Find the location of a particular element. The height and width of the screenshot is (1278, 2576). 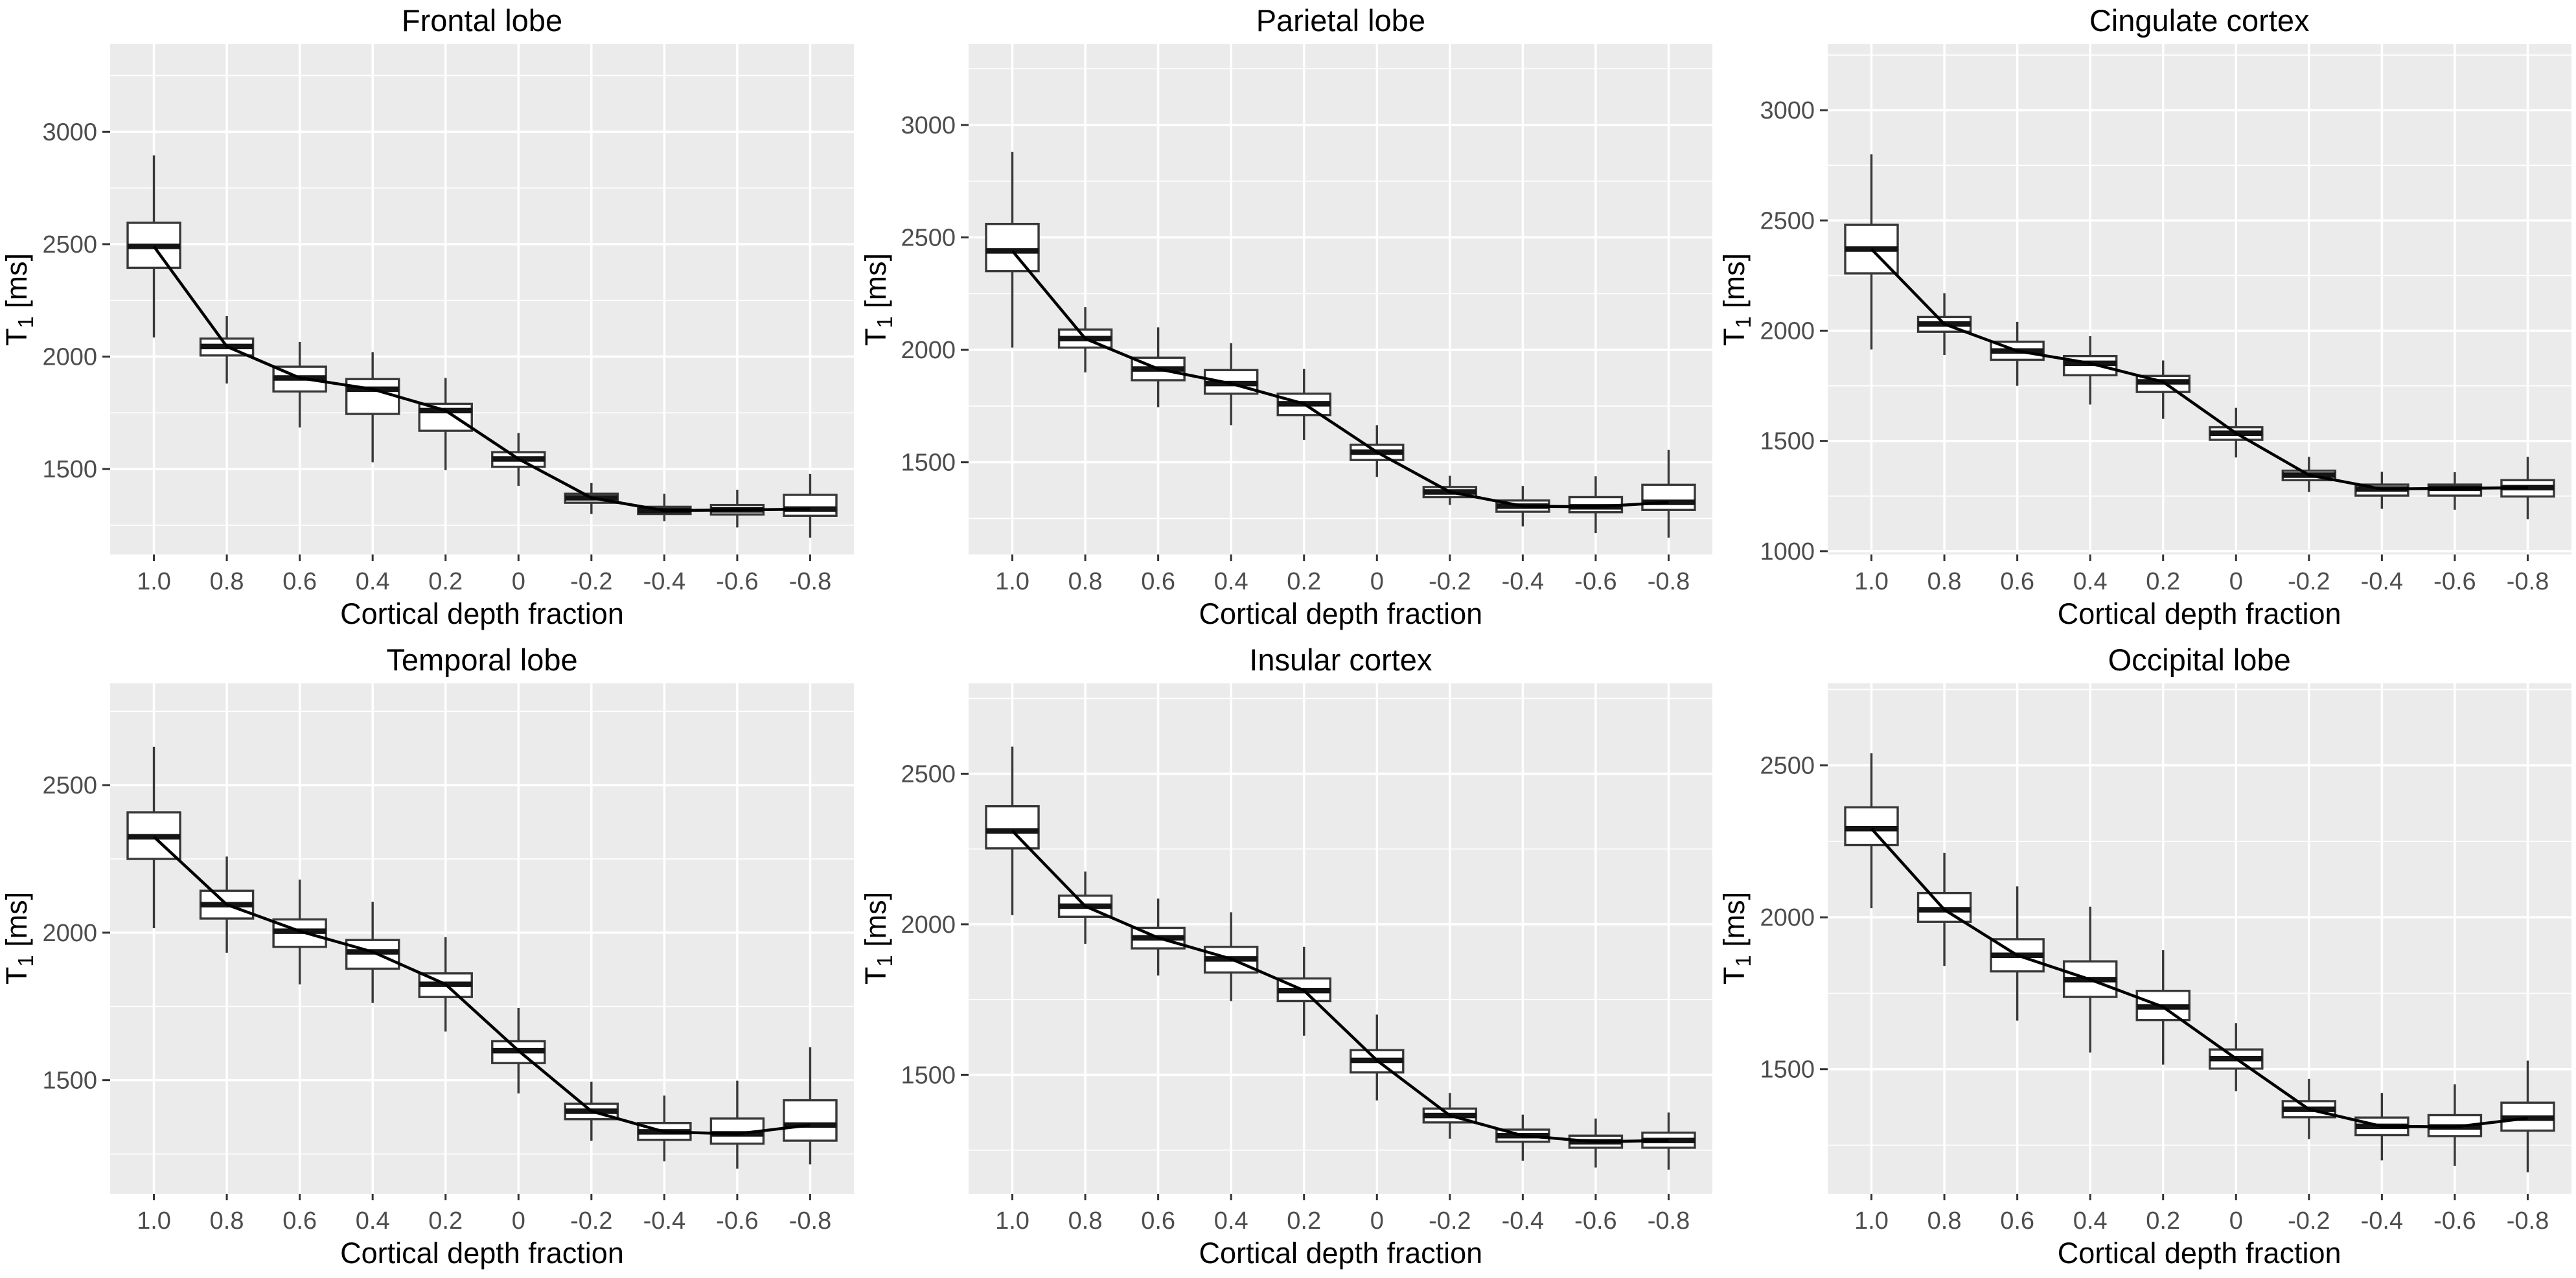

panel-title: Parietal lobe is located at coordinates (1340, 20).